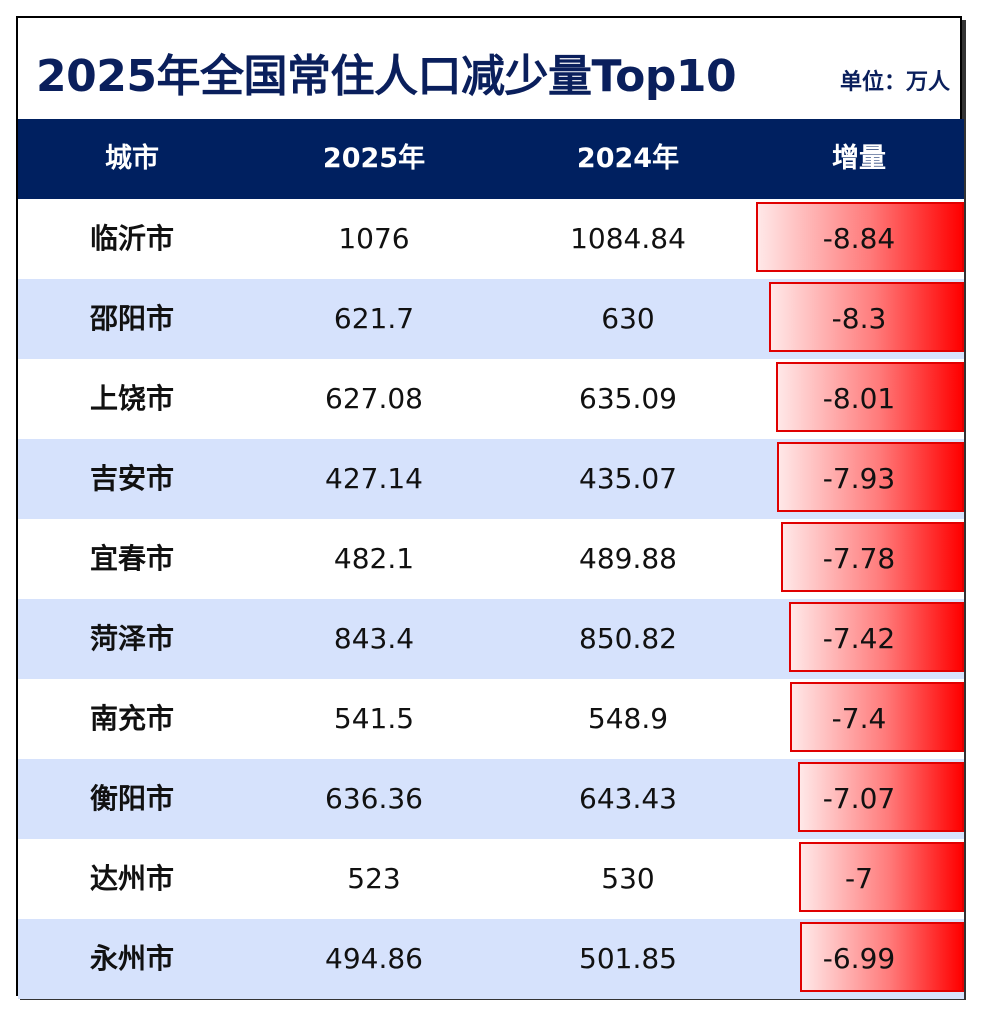  Describe the element at coordinates (859, 958) in the screenshot. I see `change-label: -6.99` at that location.